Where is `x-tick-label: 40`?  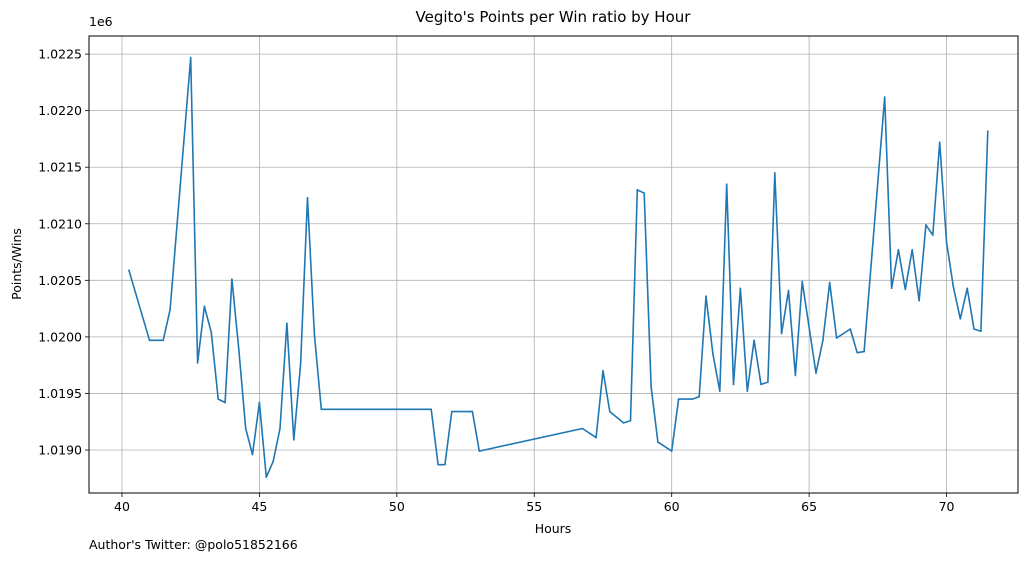 x-tick-label: 40 is located at coordinates (122, 506).